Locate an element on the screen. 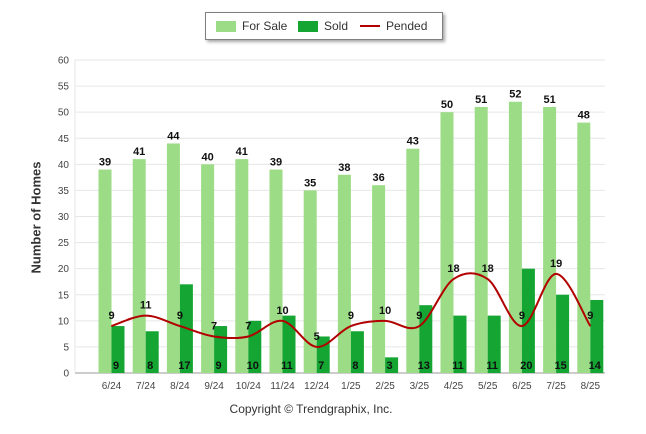 This screenshot has height=434, width=646. sold-data-label: 17 is located at coordinates (184, 366).